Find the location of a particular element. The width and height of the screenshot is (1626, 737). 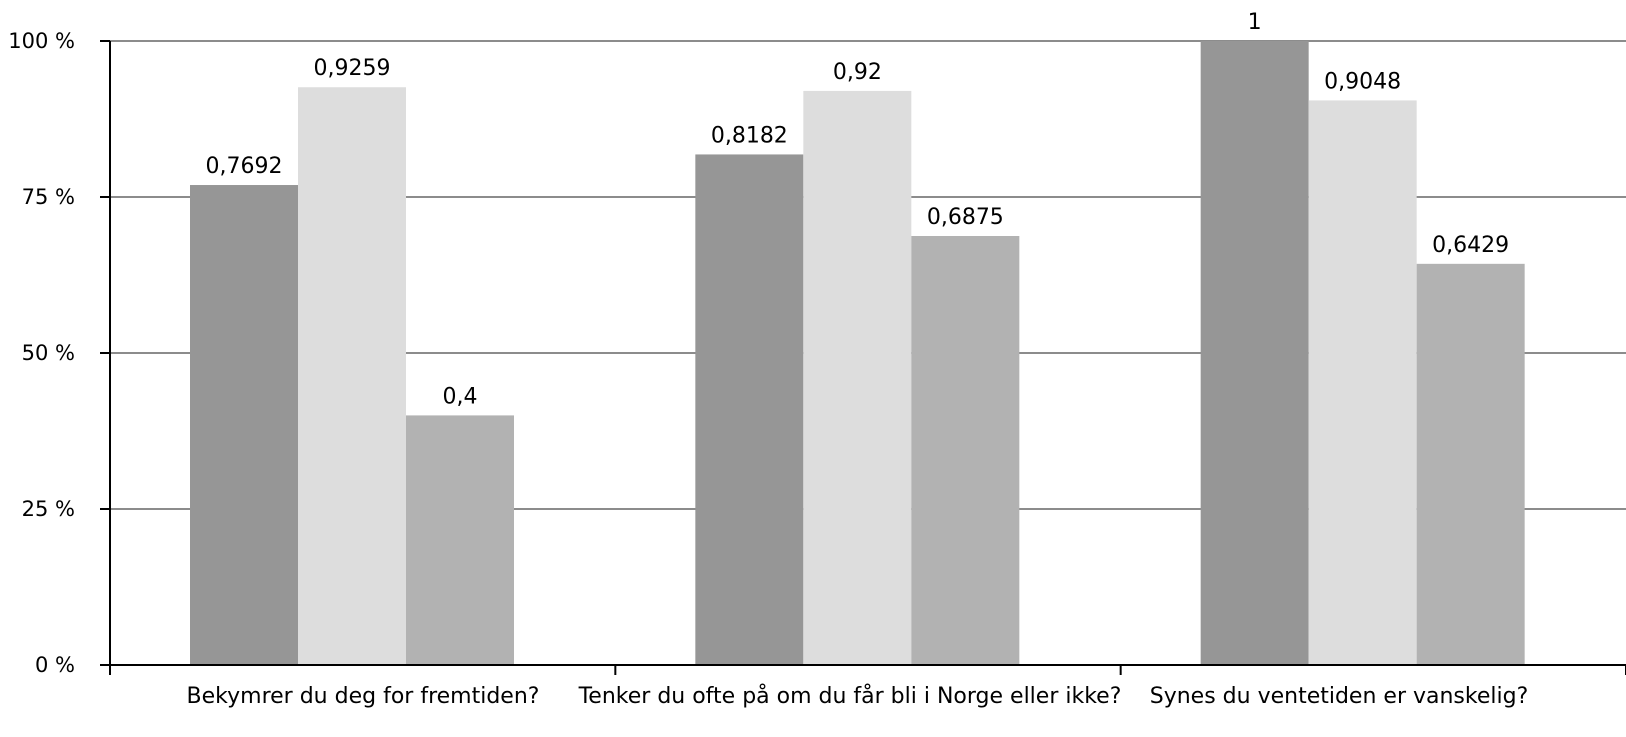

x-category-label: Synes du ventetiden er vanskelig? is located at coordinates (1339, 696).